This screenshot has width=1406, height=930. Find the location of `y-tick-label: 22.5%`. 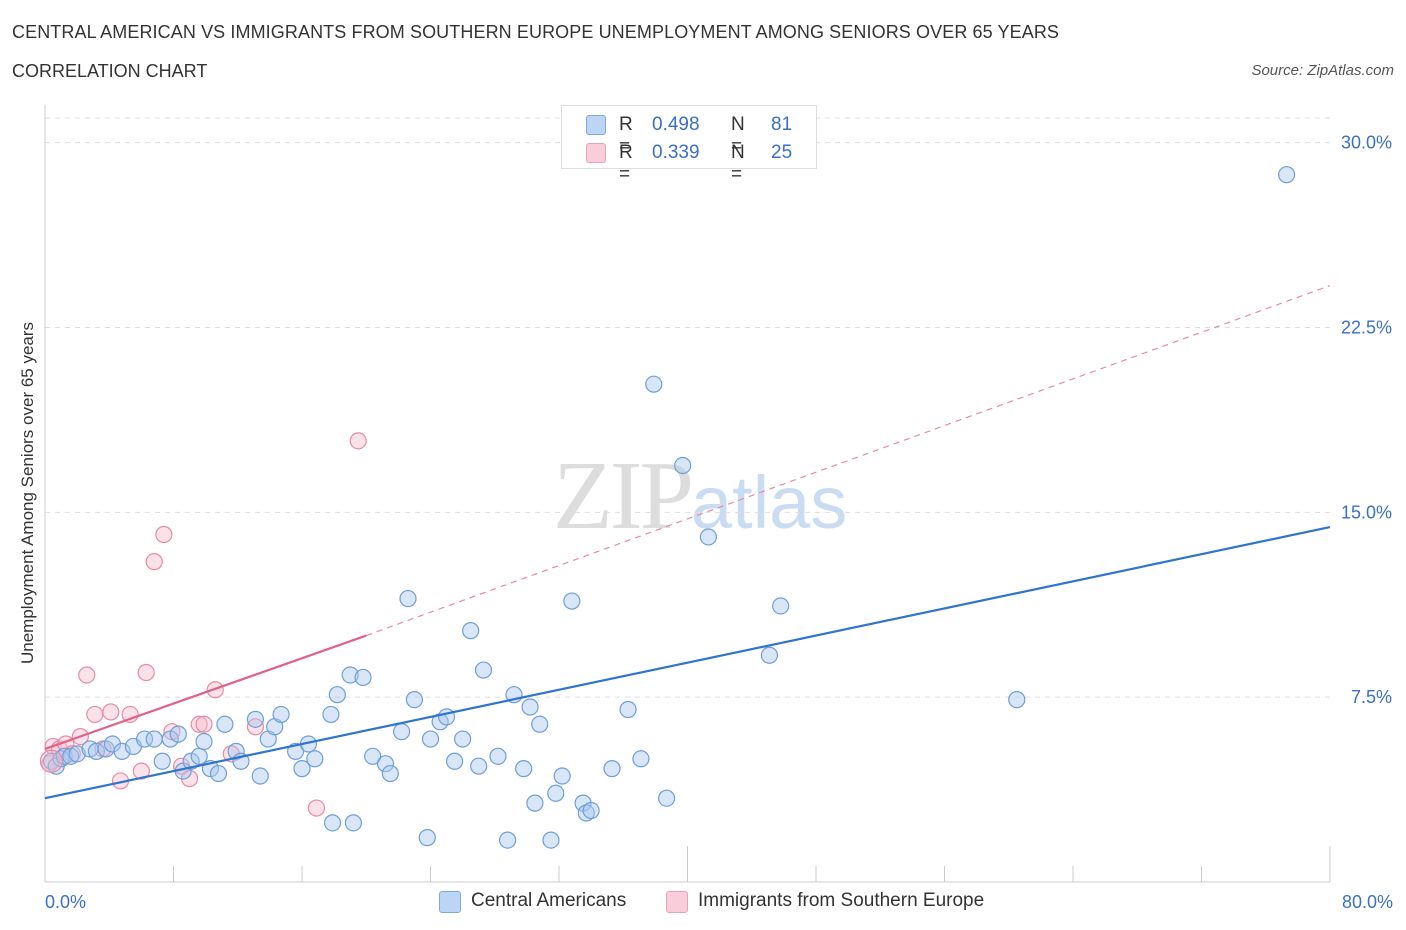

y-tick-label: 22.5% is located at coordinates (1366, 327).